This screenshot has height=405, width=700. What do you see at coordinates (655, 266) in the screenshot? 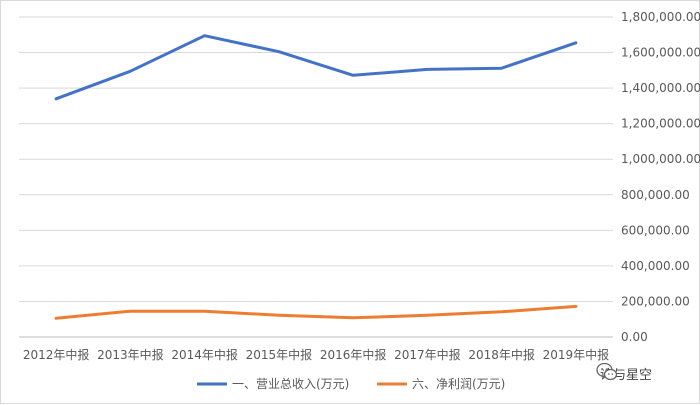
I see `y-tick-label: 400,000.00` at bounding box center [655, 266].